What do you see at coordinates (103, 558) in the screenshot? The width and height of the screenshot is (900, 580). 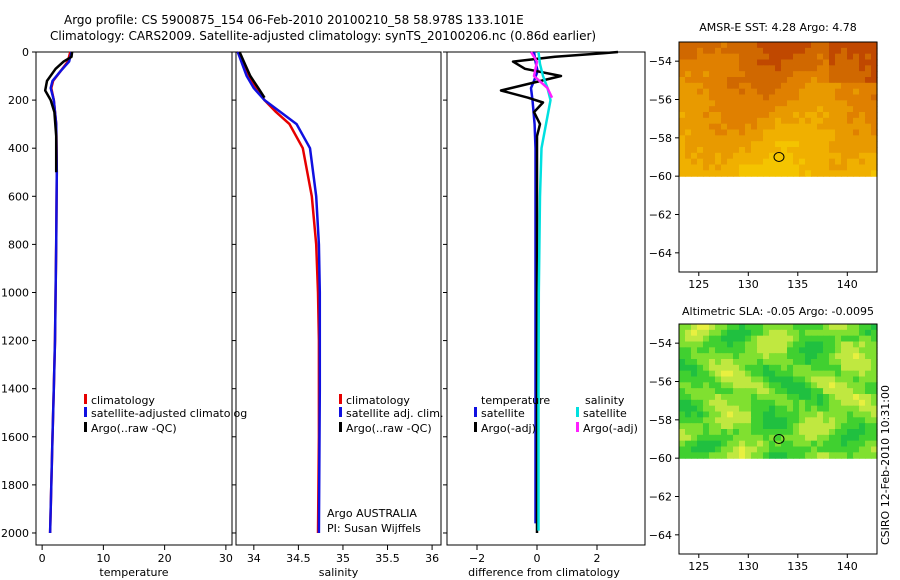 I see `temperature-x-tick-label: 10` at bounding box center [103, 558].